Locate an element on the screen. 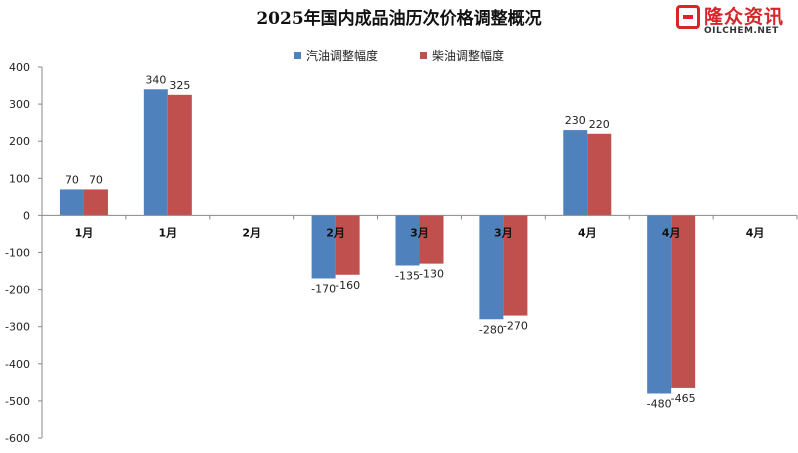  legend-label-diesel: 柴油调整幅度 is located at coordinates (468, 56).